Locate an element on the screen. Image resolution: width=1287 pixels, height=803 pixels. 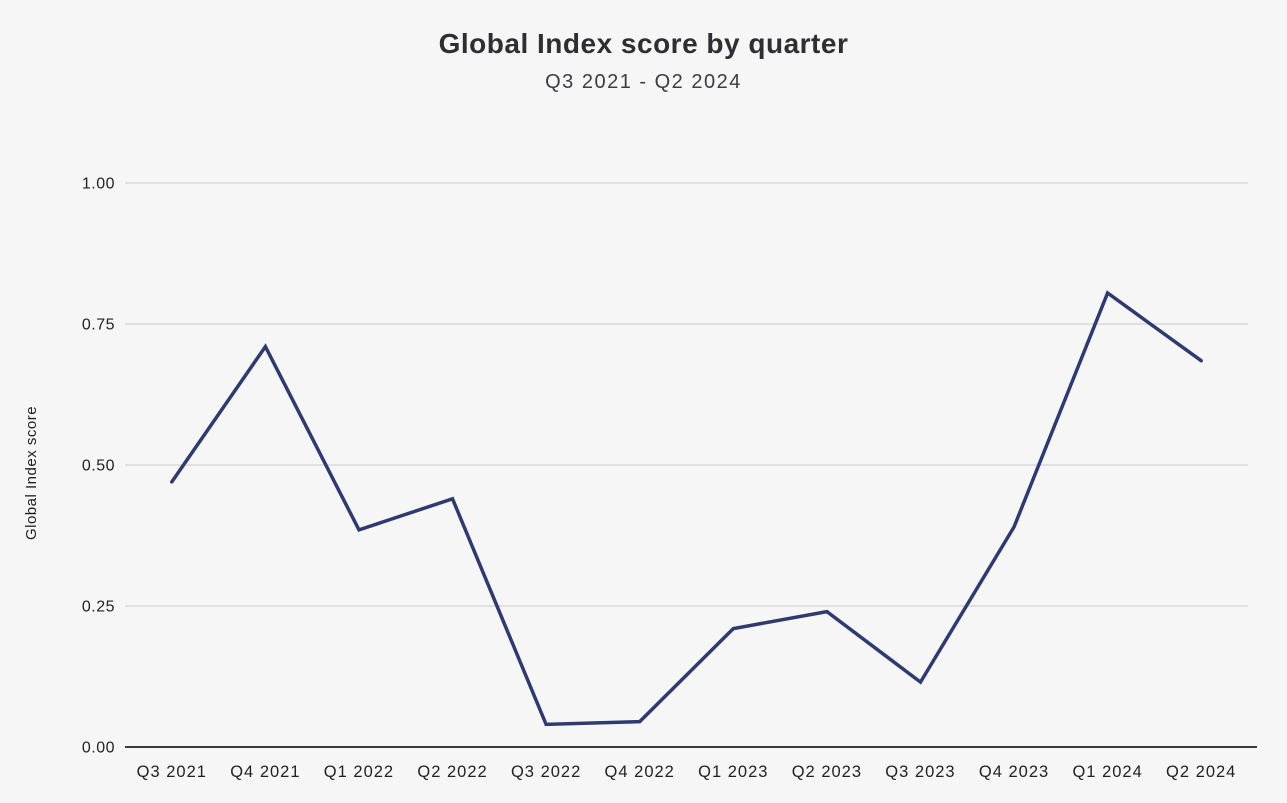
x-tick-label: Q1 2024 is located at coordinates (1107, 772).